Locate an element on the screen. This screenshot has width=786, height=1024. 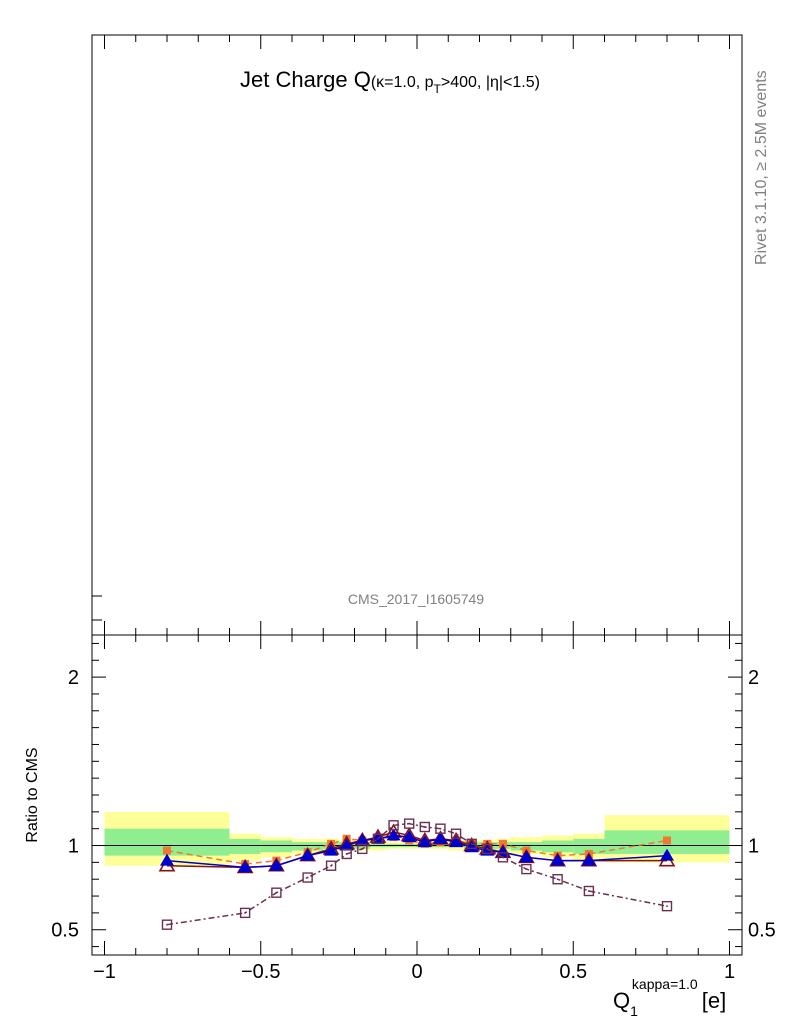
y-tick-label-right: 0.5 is located at coordinates (762, 931).